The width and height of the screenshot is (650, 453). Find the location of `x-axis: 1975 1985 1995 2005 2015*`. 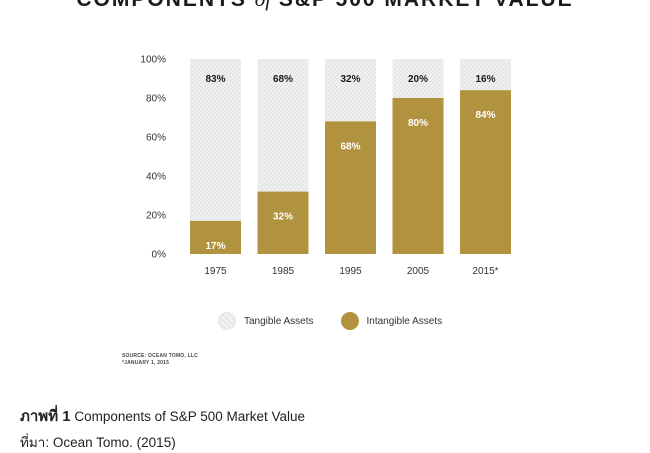

x-axis: 1975 1985 1995 2005 2015* is located at coordinates (351, 271).